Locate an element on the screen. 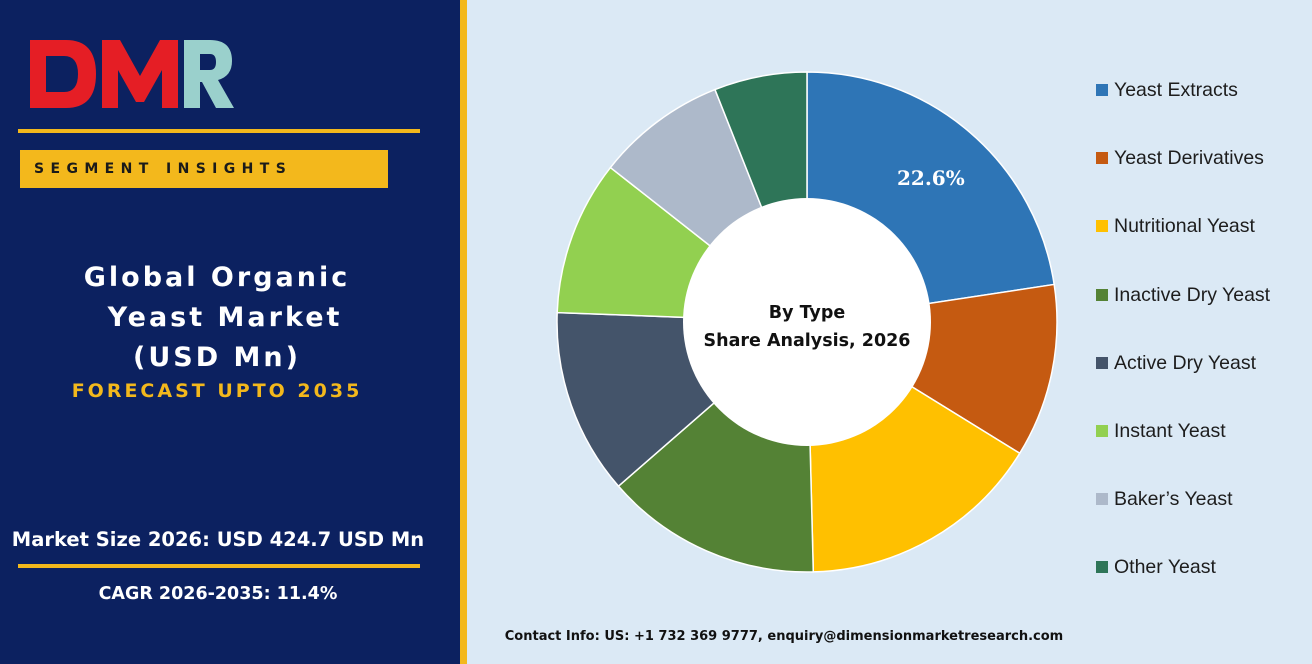 This screenshot has height=664, width=1312. logo-r is located at coordinates (209, 74).